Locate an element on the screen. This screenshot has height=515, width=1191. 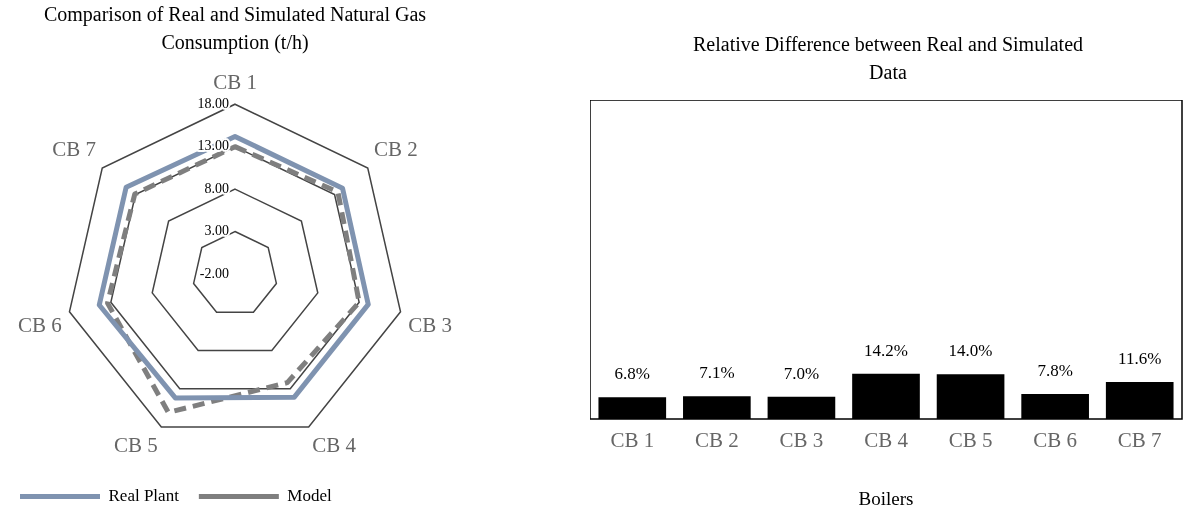
chart-title: Relative Difference between Real and Simulated Data is located at coordinates (888, 58).